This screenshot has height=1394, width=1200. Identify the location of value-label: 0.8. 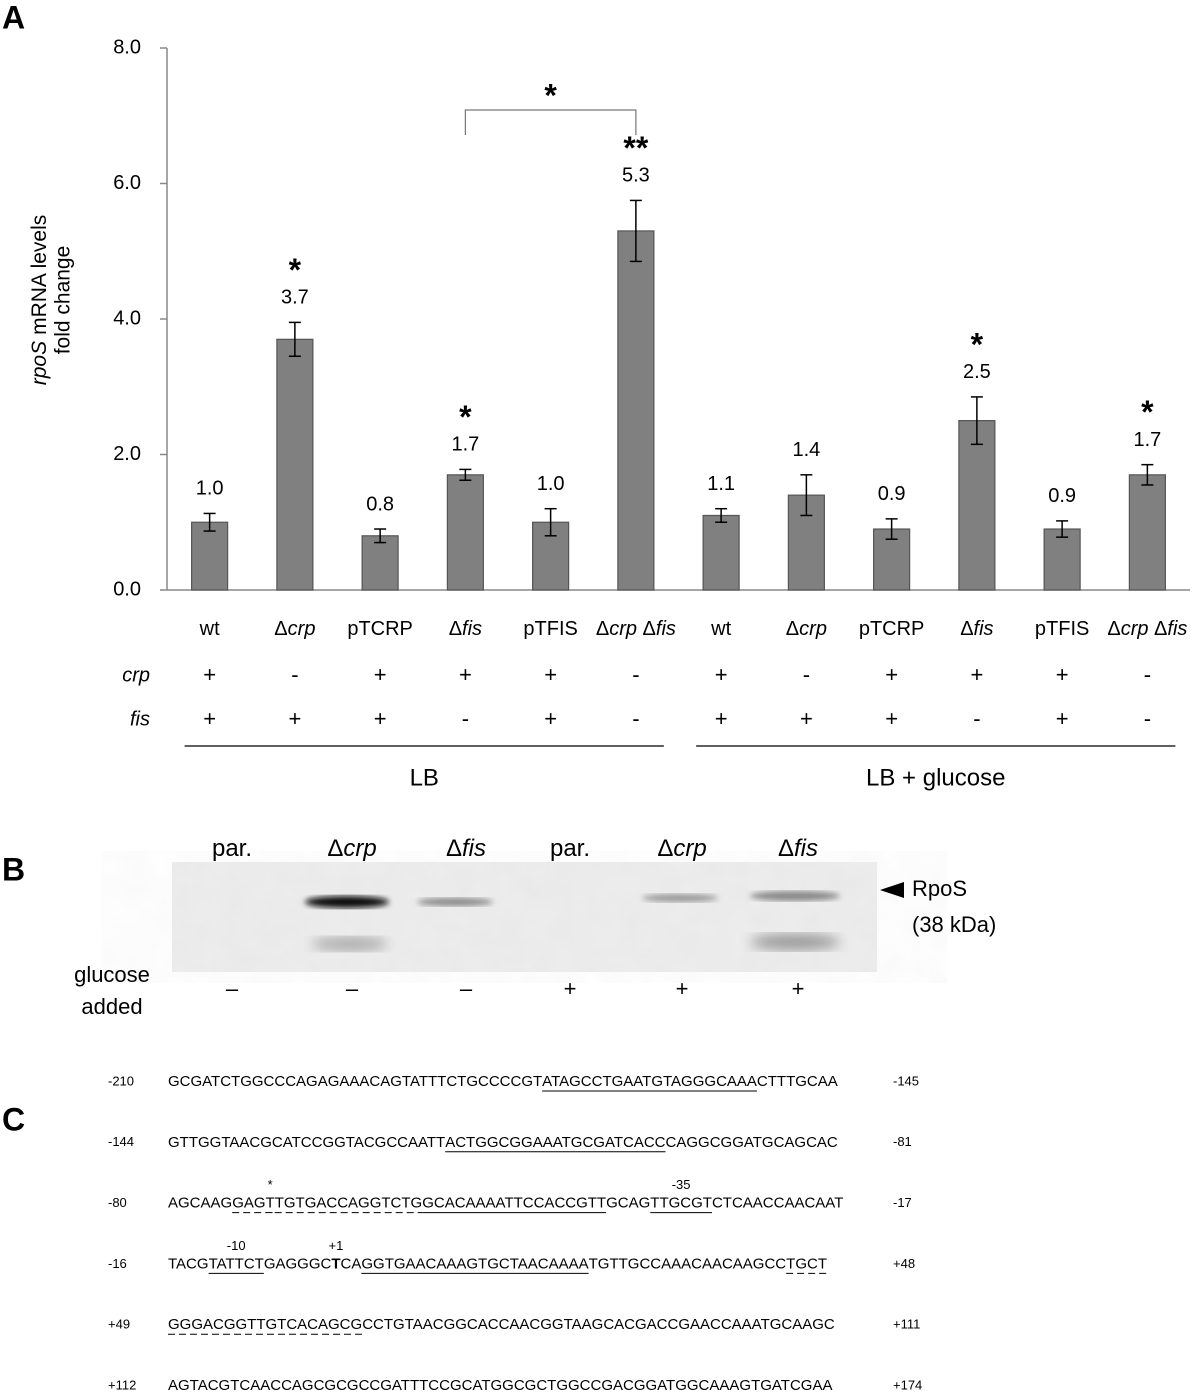
(380, 504).